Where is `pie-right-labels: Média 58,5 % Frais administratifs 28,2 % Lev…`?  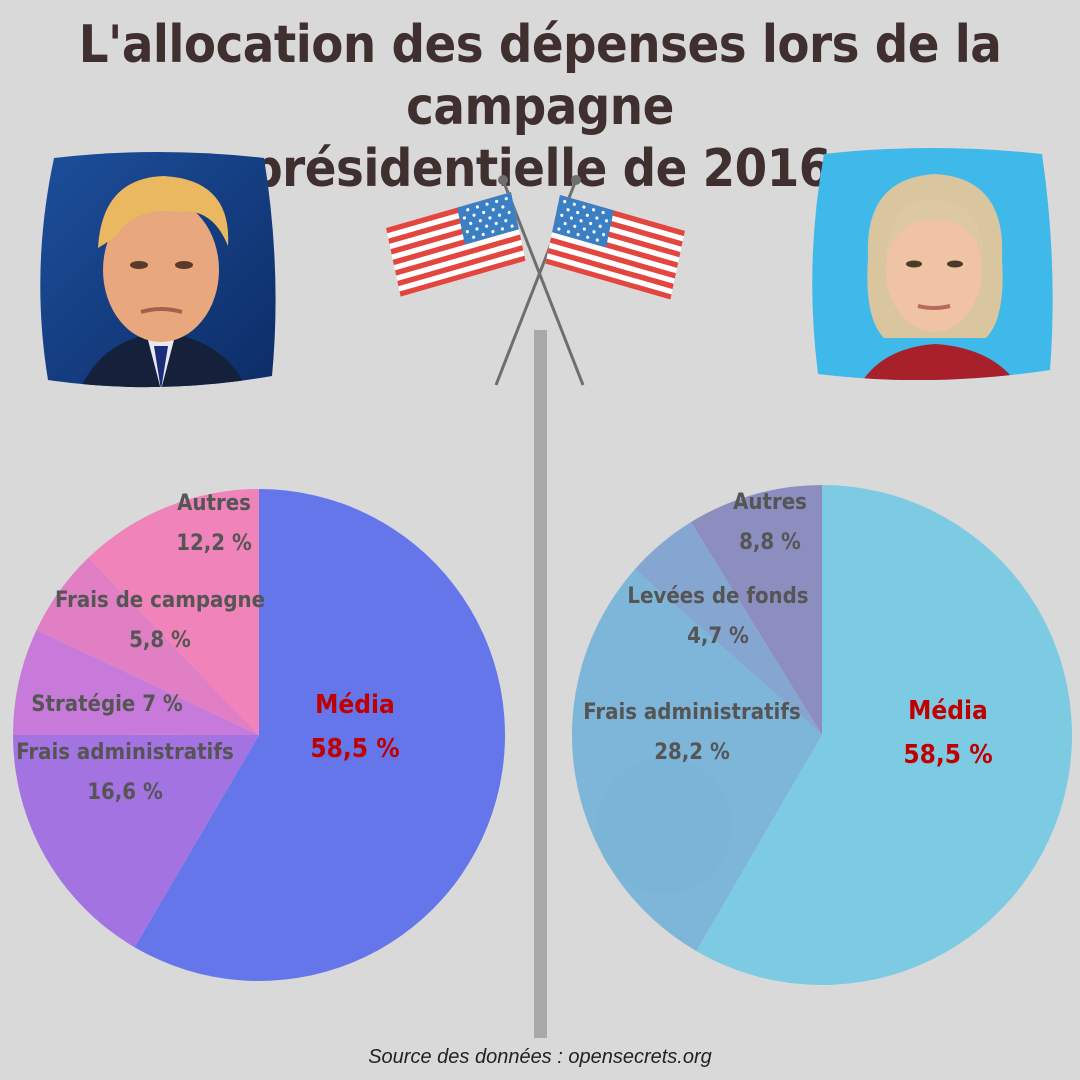
pie-right-labels: Média 58,5 % Frais administratifs 28,2 % Lev… is located at coordinates (787, 630).